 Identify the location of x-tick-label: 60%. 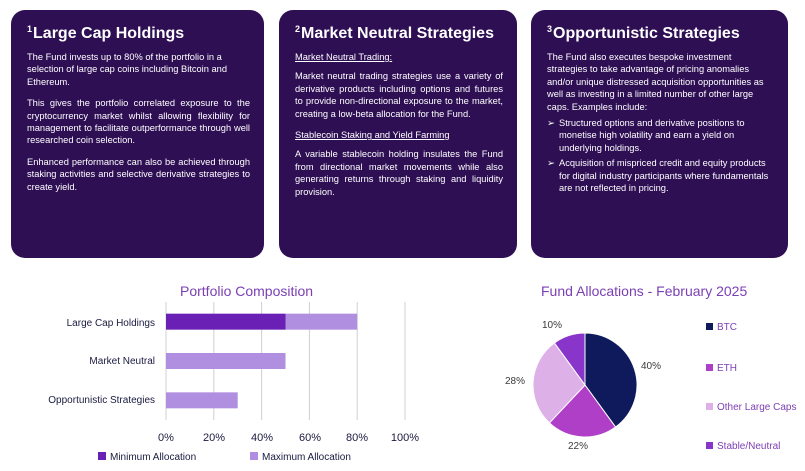
(310, 438).